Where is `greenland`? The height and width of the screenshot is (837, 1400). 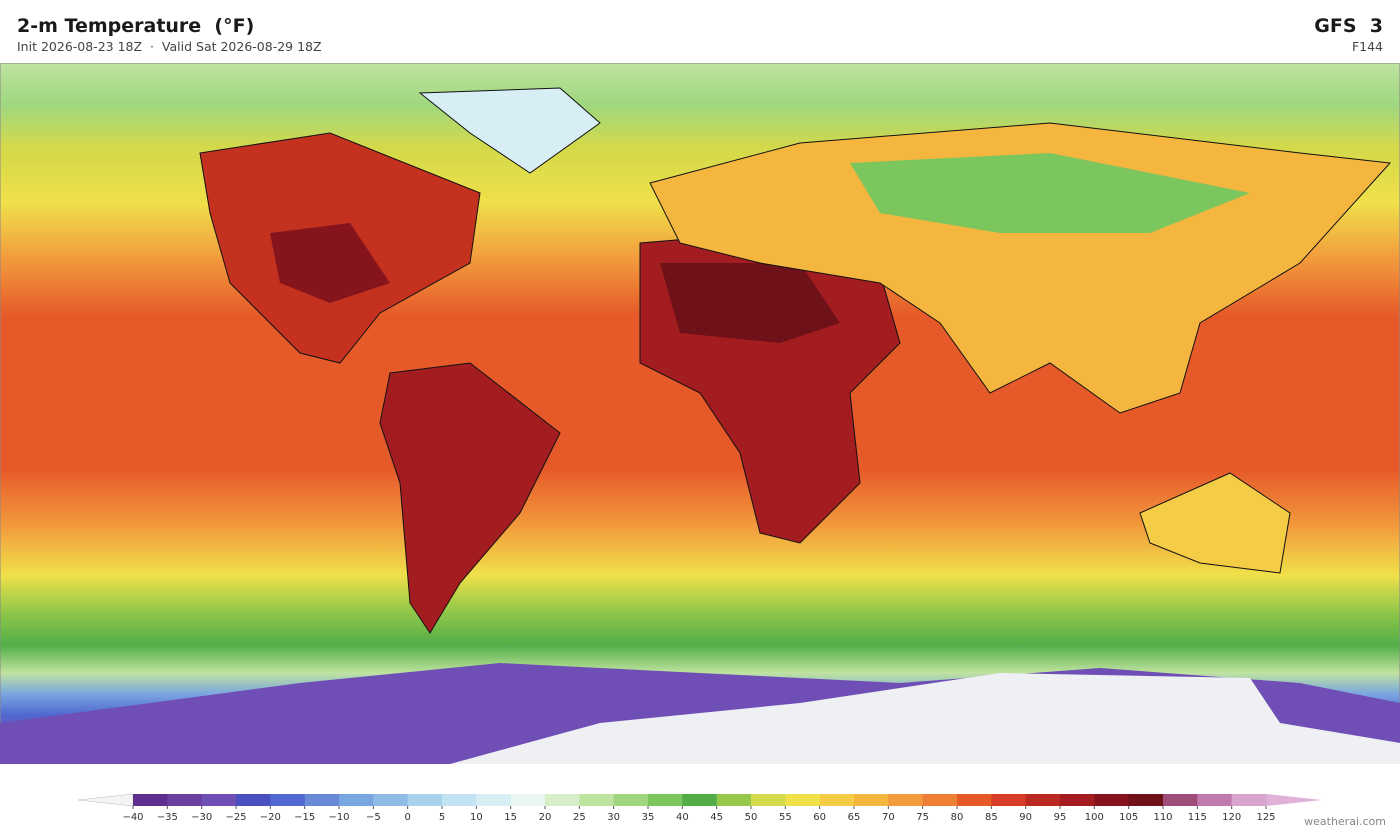
greenland is located at coordinates (509, 130).